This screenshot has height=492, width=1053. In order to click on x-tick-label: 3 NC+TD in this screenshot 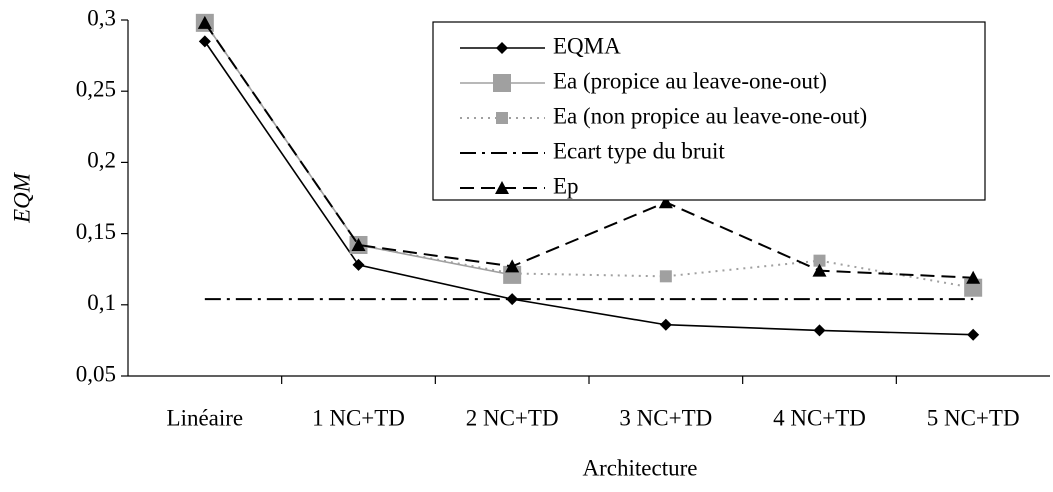, I will do `click(665, 417)`.